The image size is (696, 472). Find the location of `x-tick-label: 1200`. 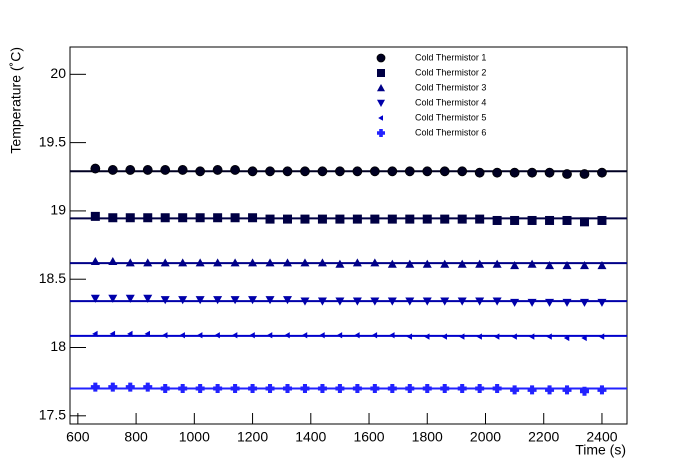

x-tick-label: 1200 is located at coordinates (252, 437).